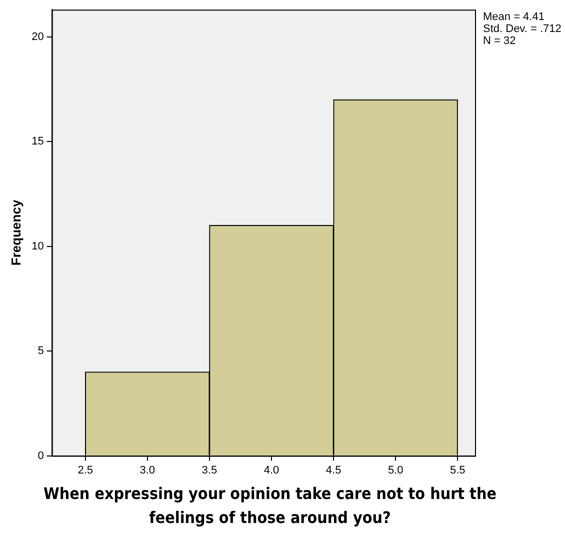 The width and height of the screenshot is (565, 533). I want to click on x-tick-label: 4.0, so click(272, 470).